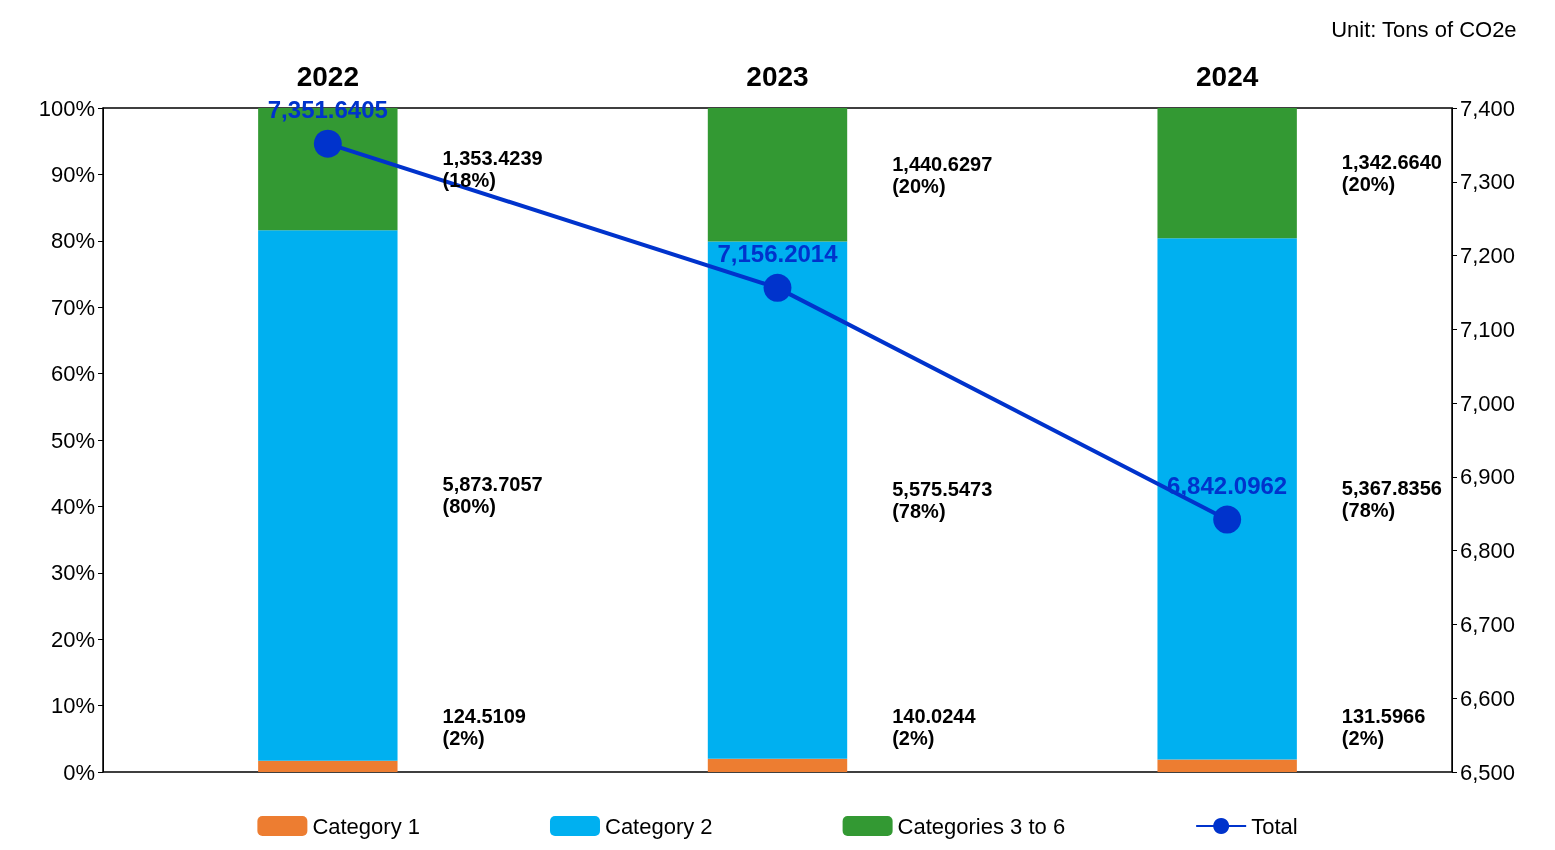  What do you see at coordinates (492, 495) in the screenshot?
I see `annotation: 5,873.7057 (80%)` at bounding box center [492, 495].